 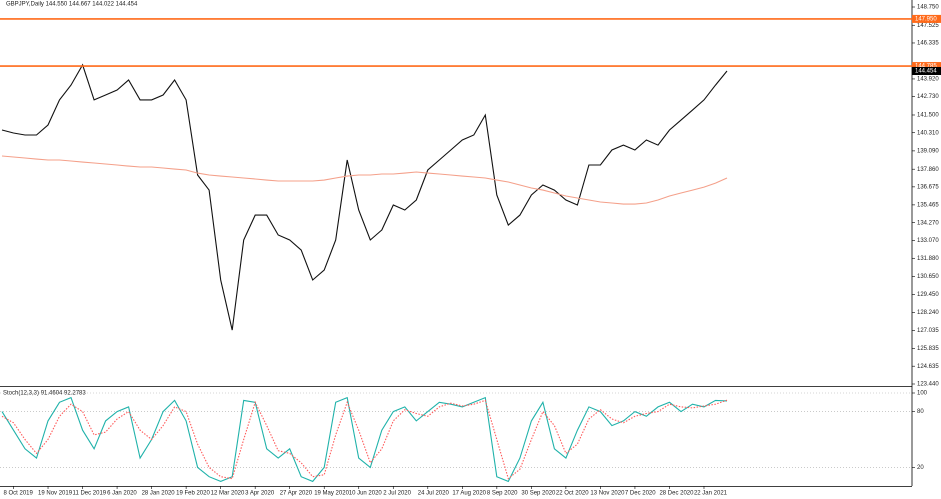 I want to click on y-tick-label: 142.730, so click(x=928, y=97).